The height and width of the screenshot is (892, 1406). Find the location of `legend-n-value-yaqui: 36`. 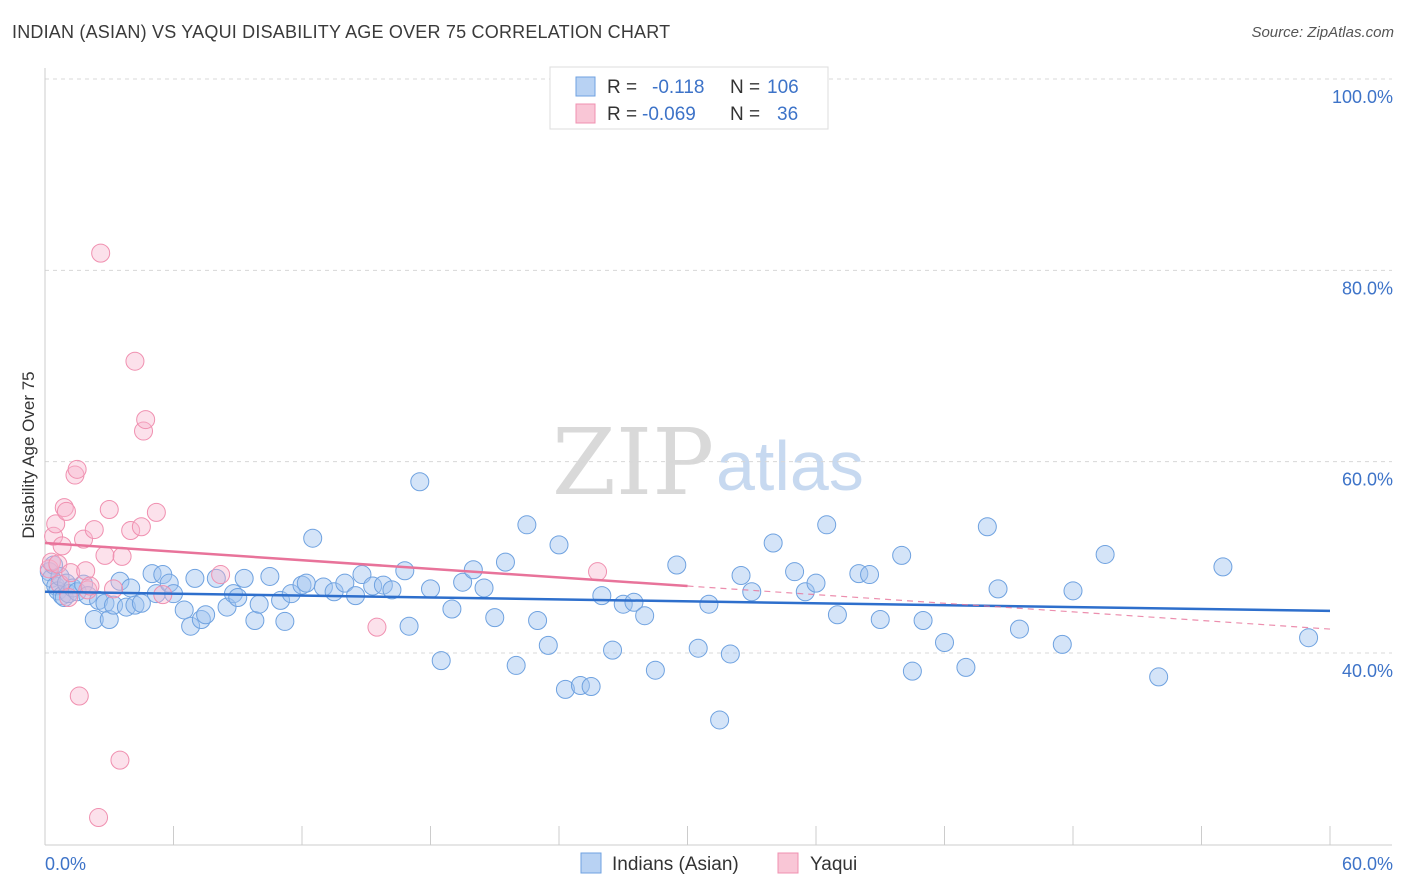

legend-n-value-yaqui: 36 is located at coordinates (787, 114).